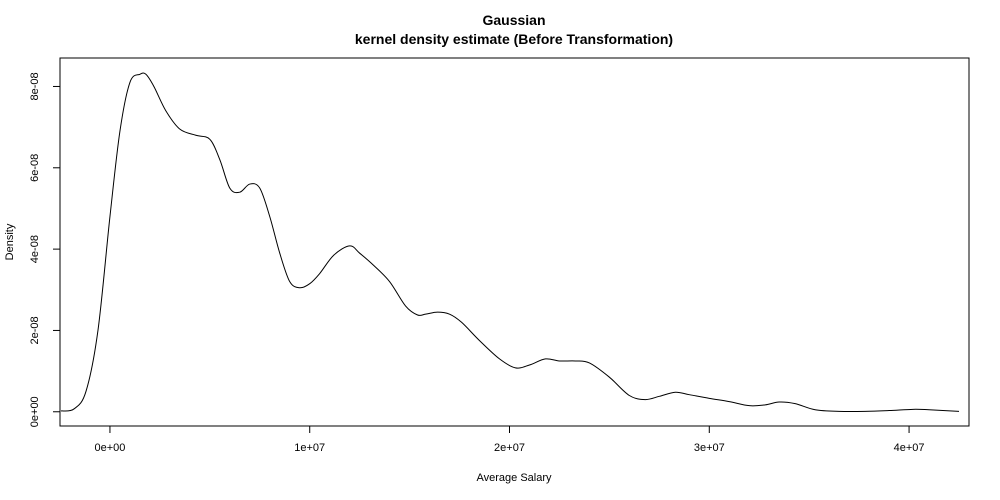 This screenshot has height=500, width=1000. What do you see at coordinates (509, 448) in the screenshot?
I see `x-tick-label: 2e+07` at bounding box center [509, 448].